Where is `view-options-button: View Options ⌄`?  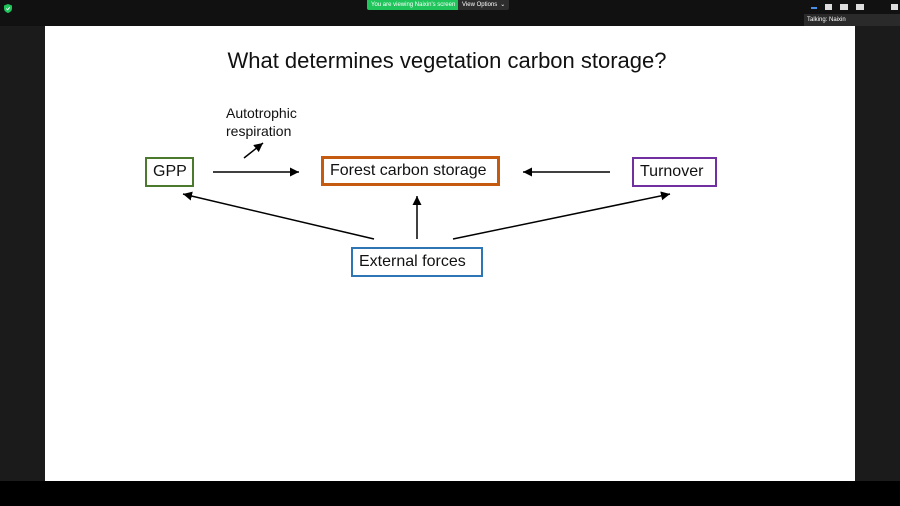 view-options-button: View Options ⌄ is located at coordinates (483, 5).